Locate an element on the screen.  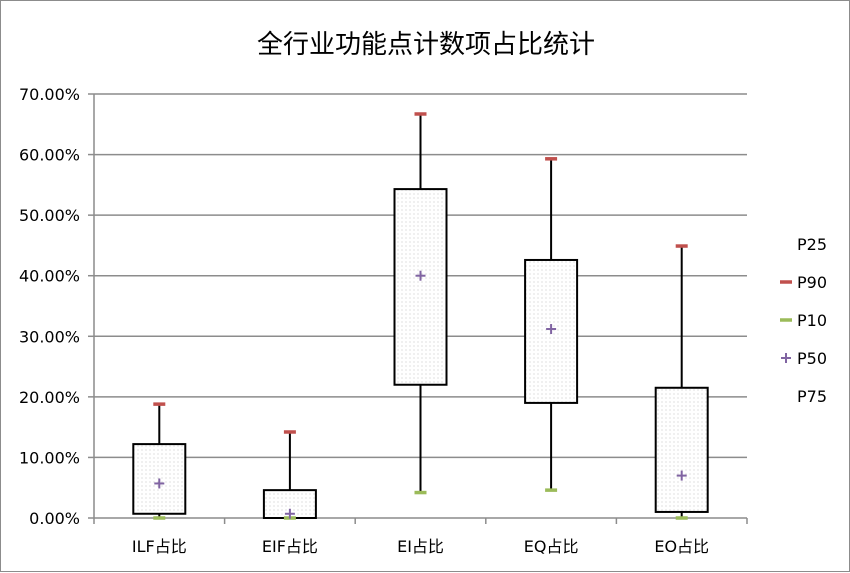
y-tick-label: 30.00% is located at coordinates (49, 336).